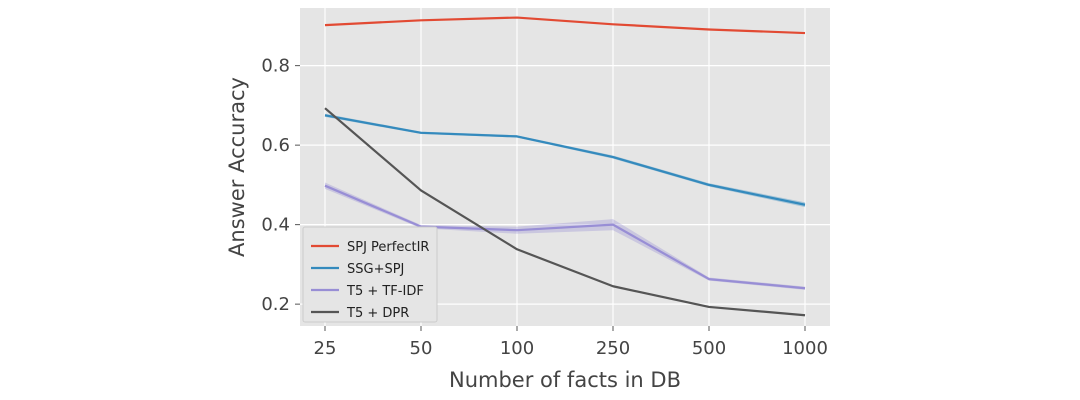 This screenshot has height=400, width=1080. Describe the element at coordinates (275, 225) in the screenshot. I see `y-tick-label: 0.4` at that location.